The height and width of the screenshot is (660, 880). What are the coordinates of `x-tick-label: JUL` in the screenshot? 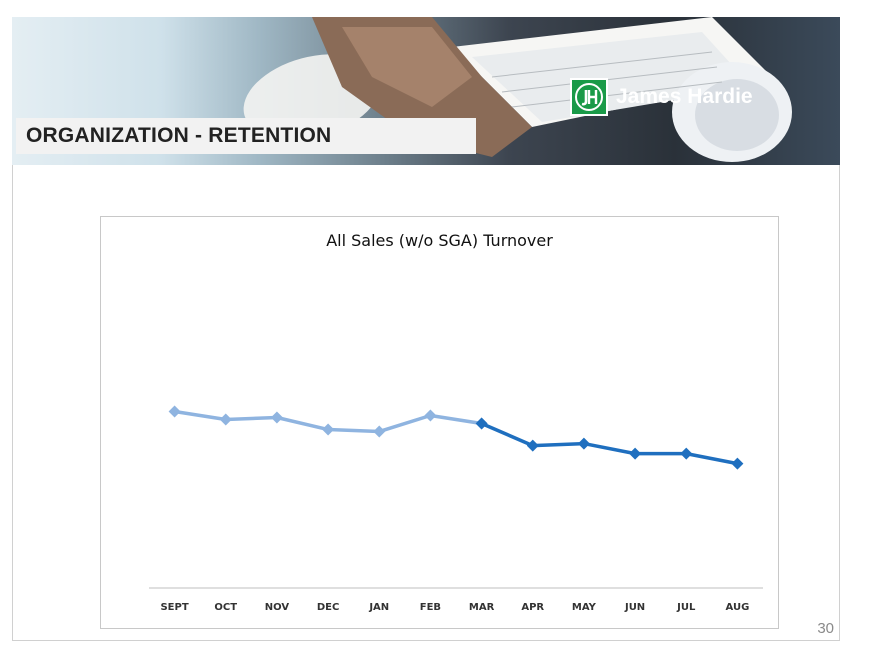 It's located at (686, 607).